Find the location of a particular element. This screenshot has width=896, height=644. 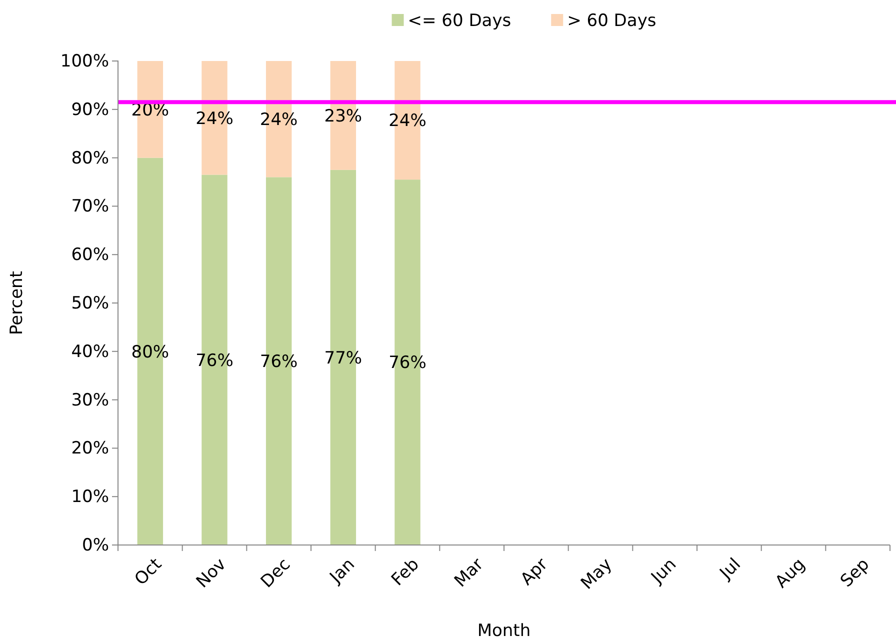

y-tick-label: 100% is located at coordinates (84, 61).